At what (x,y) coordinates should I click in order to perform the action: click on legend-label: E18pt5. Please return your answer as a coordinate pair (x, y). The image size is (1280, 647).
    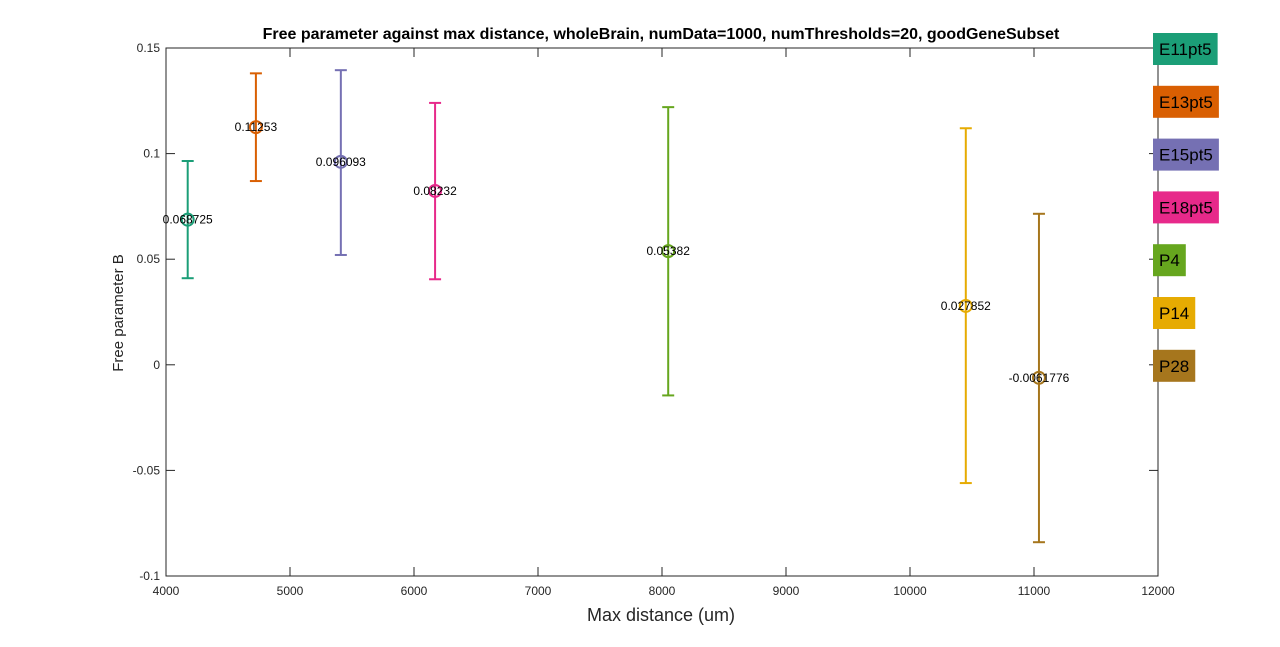
    Looking at the image, I should click on (1186, 207).